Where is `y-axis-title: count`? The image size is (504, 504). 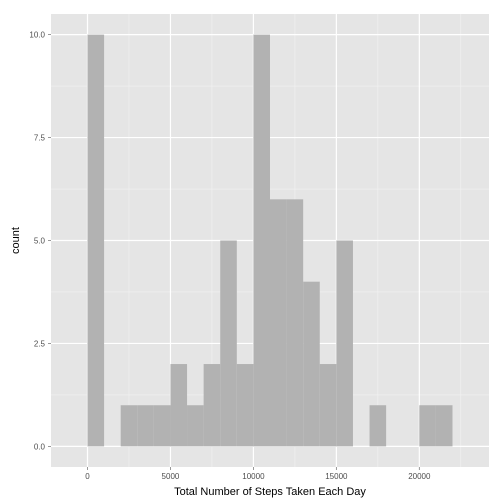 y-axis-title: count is located at coordinates (16, 240).